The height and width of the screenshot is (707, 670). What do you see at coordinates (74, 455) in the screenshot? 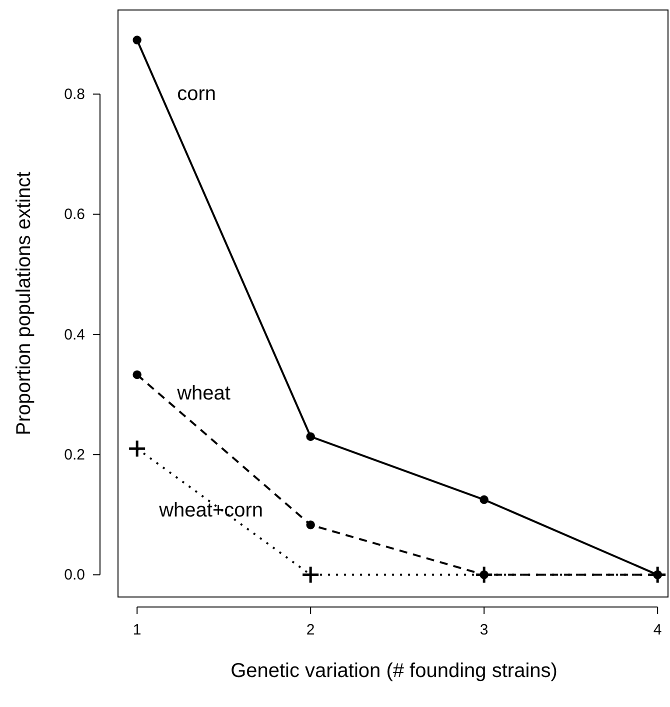
I see `y-tick-label: 0.2` at bounding box center [74, 455].